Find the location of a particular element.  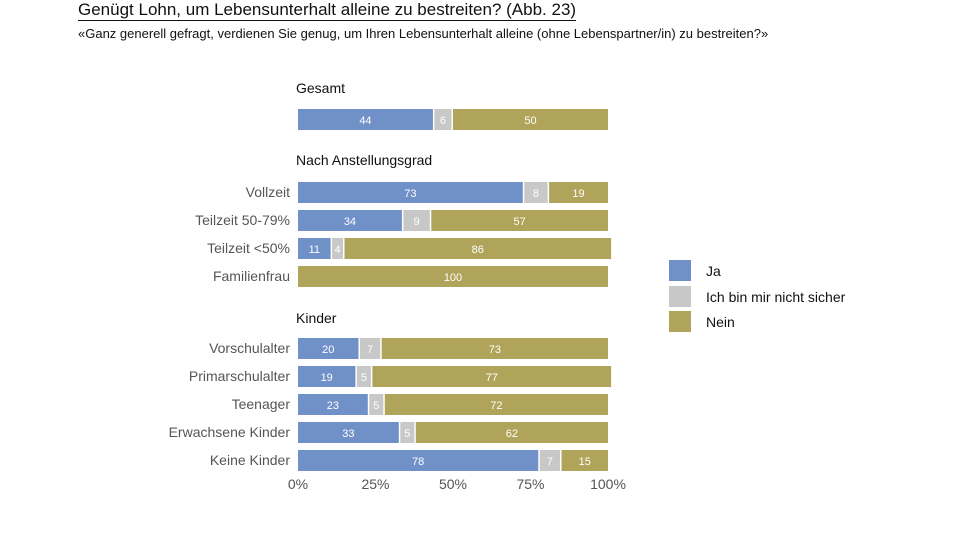

x-tick-label: 75% is located at coordinates (530, 484).